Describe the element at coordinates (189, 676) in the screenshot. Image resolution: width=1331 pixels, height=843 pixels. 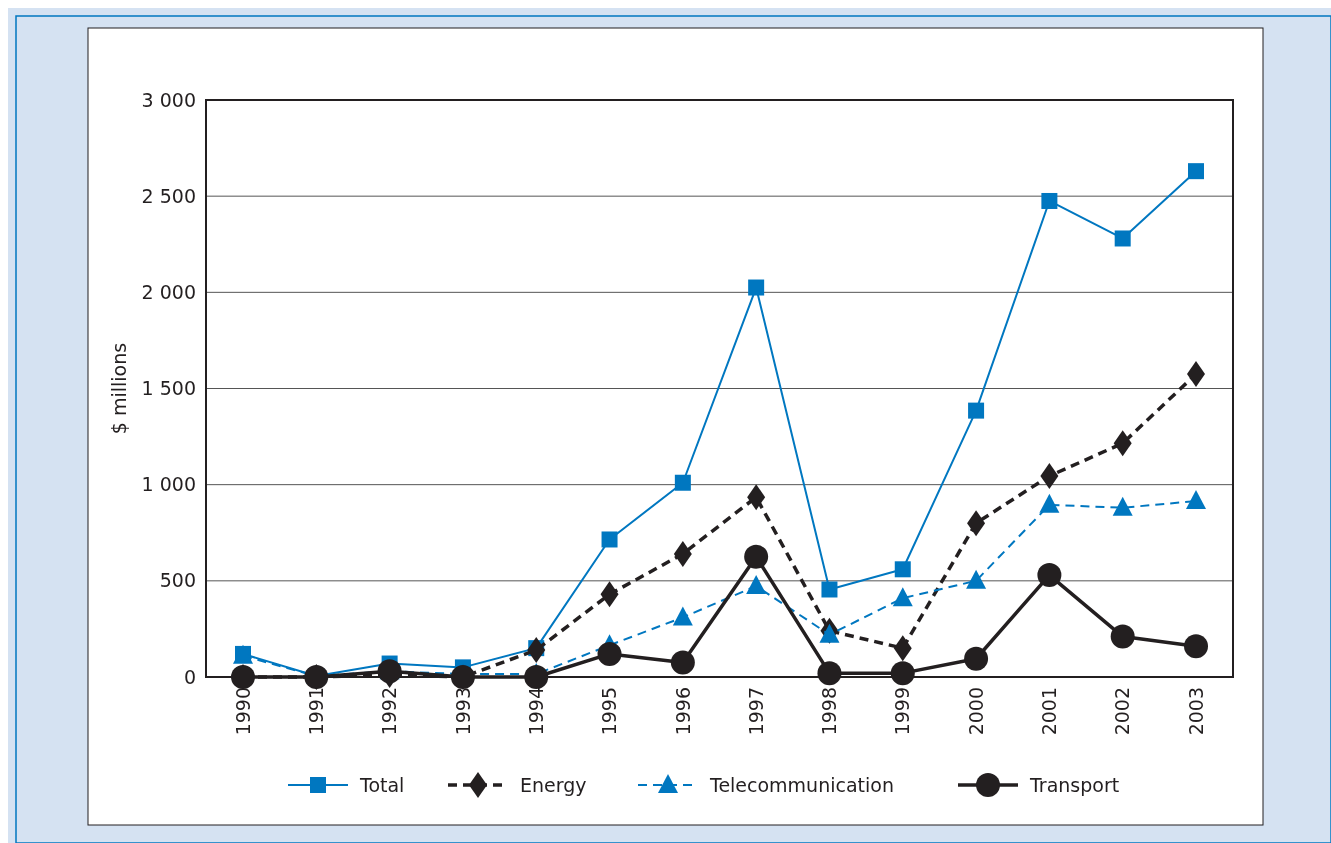
I see `y-tick-label: 0` at that location.